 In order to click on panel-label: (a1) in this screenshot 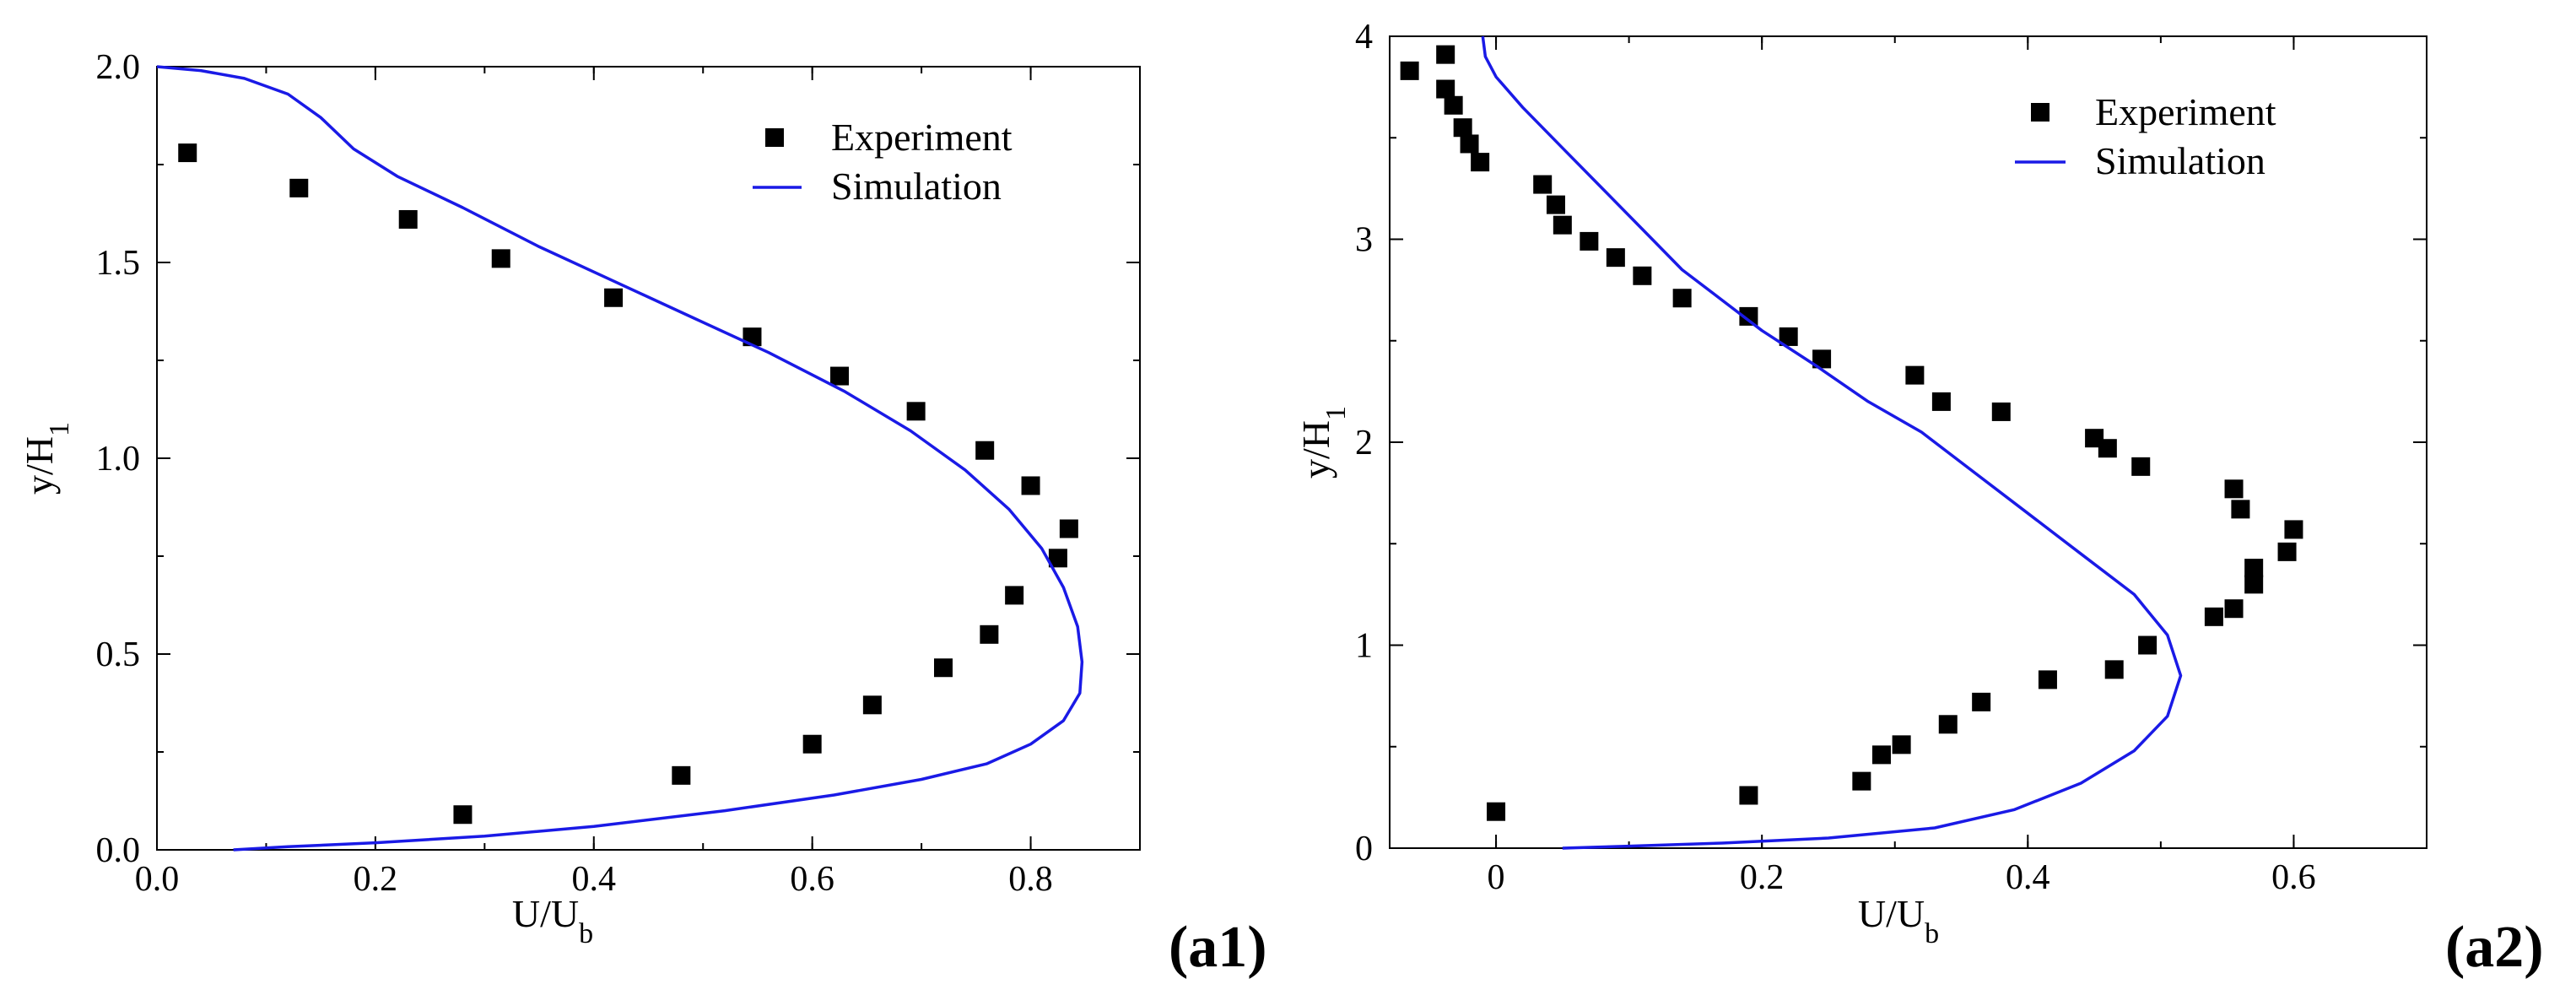, I will do `click(1218, 947)`.